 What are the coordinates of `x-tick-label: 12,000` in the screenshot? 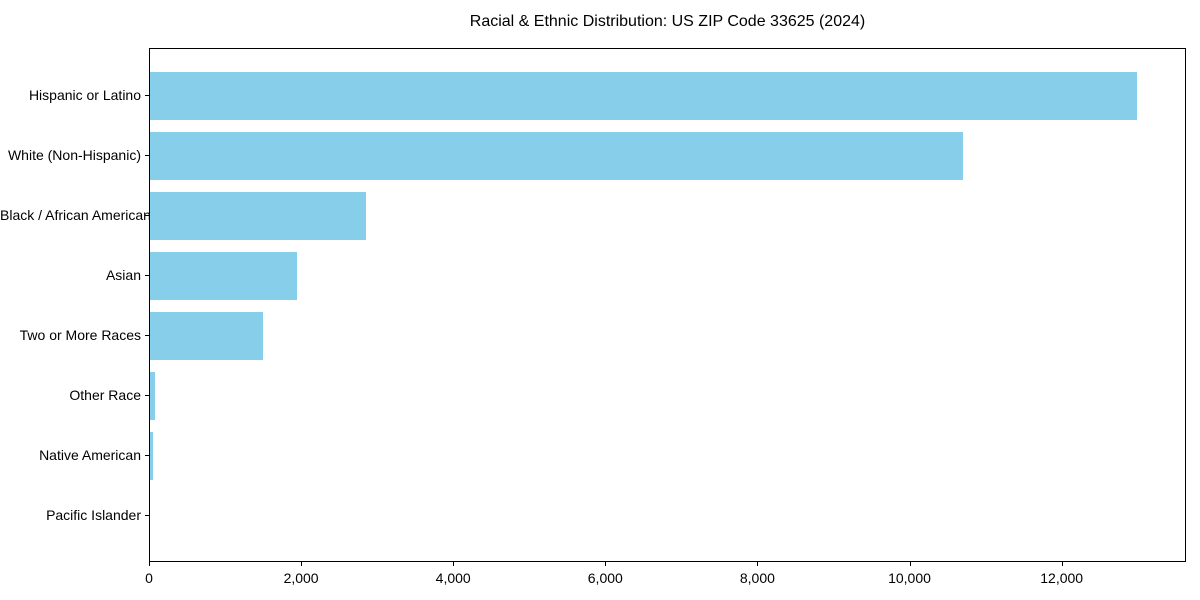 It's located at (1062, 578).